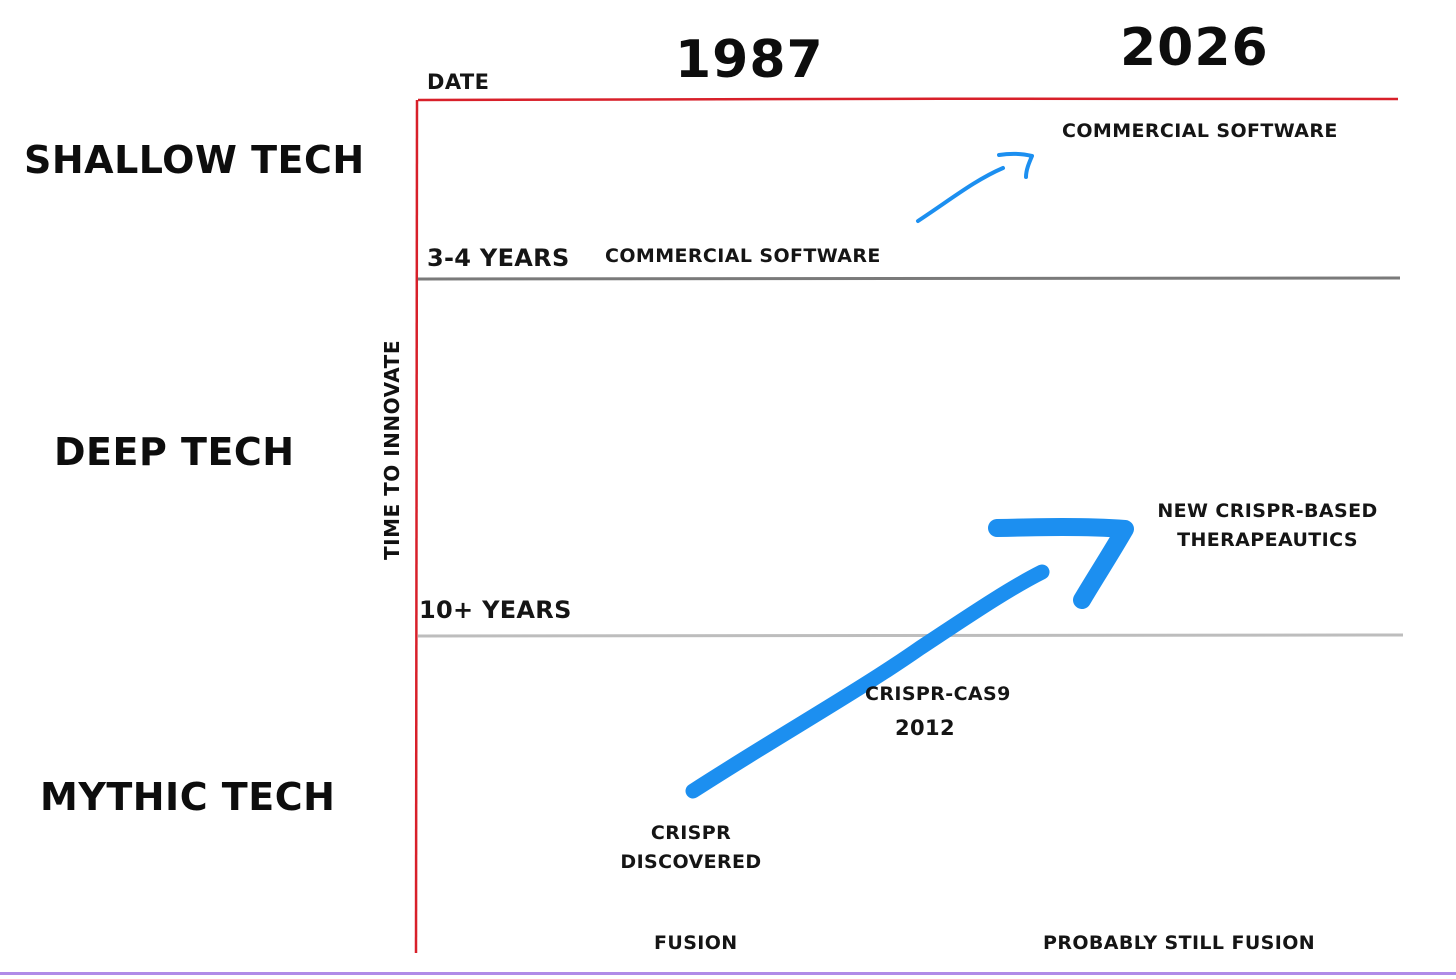 The width and height of the screenshot is (1456, 979). I want to click on commercial-software-1987: COMMERCIAL SOFTWARE, so click(743, 256).